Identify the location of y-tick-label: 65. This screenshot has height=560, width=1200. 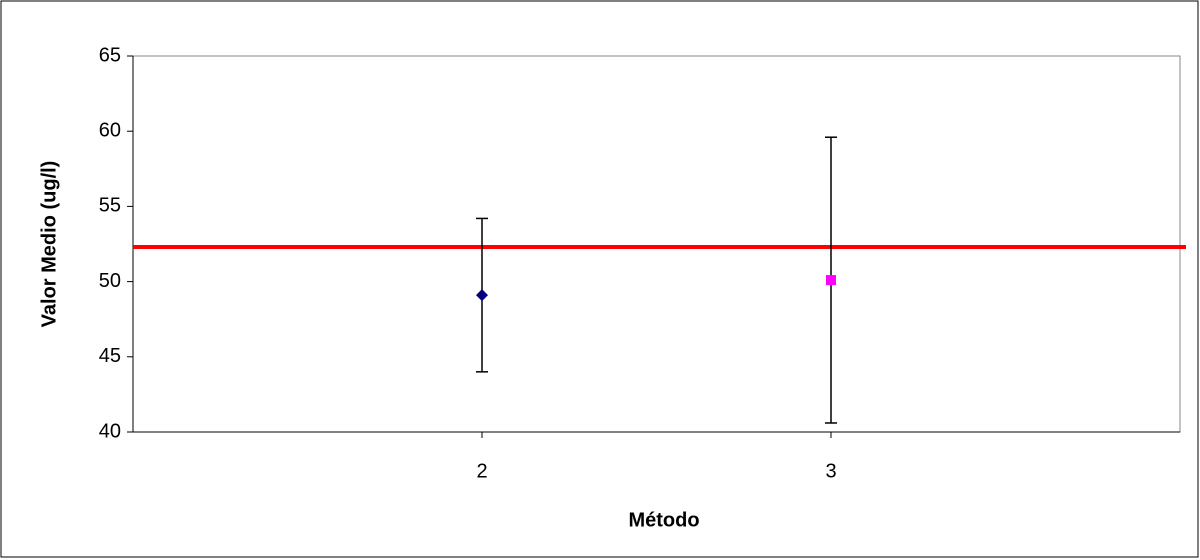
(110, 55).